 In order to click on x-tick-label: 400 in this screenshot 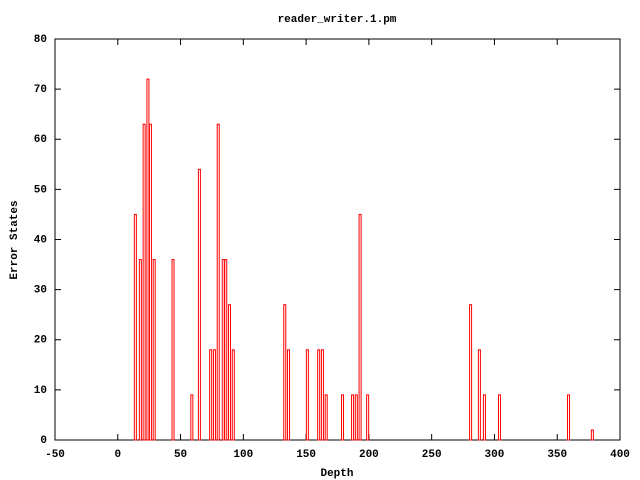, I will do `click(620, 455)`.